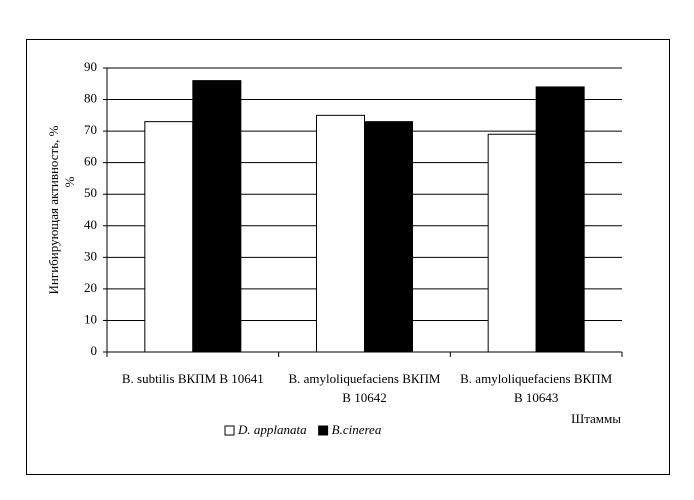 The height and width of the screenshot is (500, 694). Describe the element at coordinates (536, 388) in the screenshot. I see `x-tick-label: B. amyloliquefaciens ВКПМ В 10643` at that location.